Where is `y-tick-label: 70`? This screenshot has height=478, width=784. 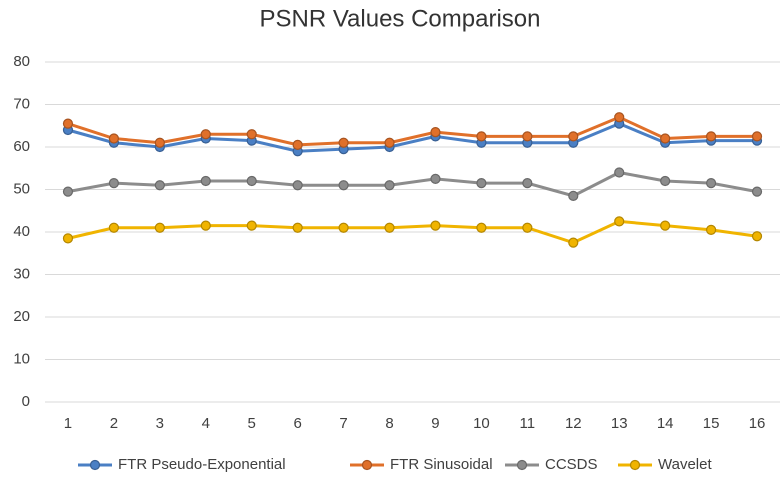
y-tick-label: 70 is located at coordinates (21, 103).